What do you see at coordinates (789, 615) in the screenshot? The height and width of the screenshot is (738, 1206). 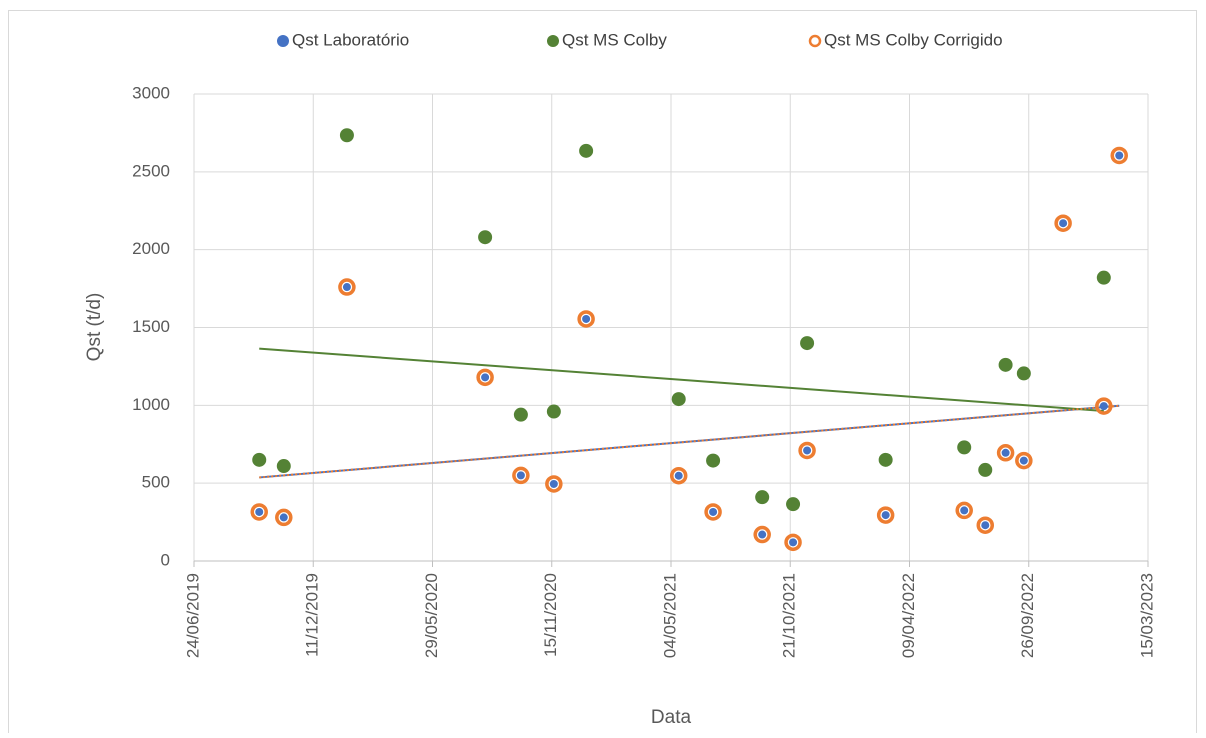 I see `x-tick-label: 21/10/2021` at bounding box center [789, 615].